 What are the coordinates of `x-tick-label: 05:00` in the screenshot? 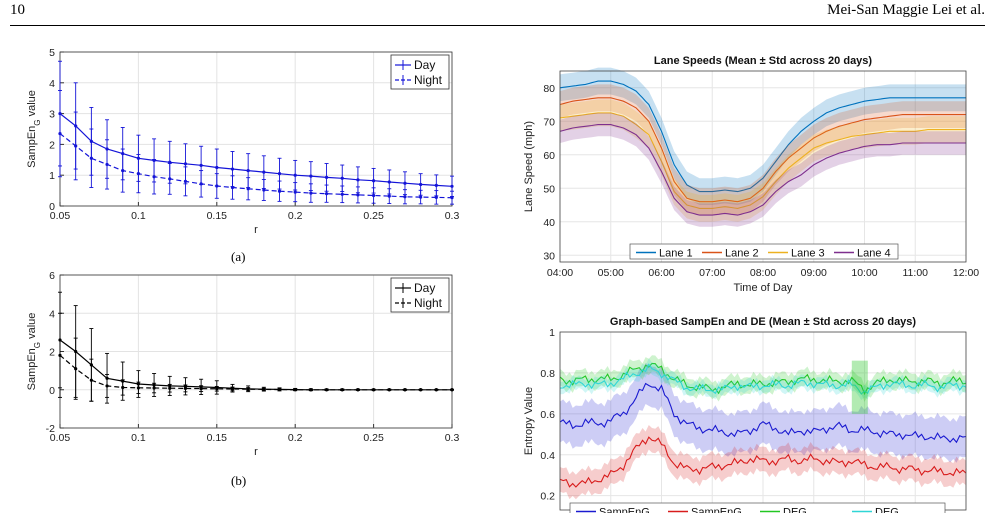 It's located at (611, 273).